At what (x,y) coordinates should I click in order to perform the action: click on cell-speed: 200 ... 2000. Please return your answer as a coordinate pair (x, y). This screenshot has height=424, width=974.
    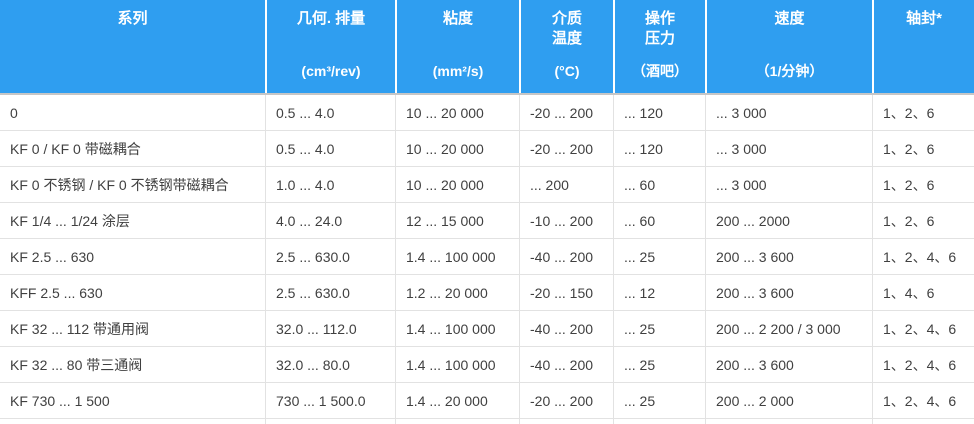
    Looking at the image, I should click on (788, 220).